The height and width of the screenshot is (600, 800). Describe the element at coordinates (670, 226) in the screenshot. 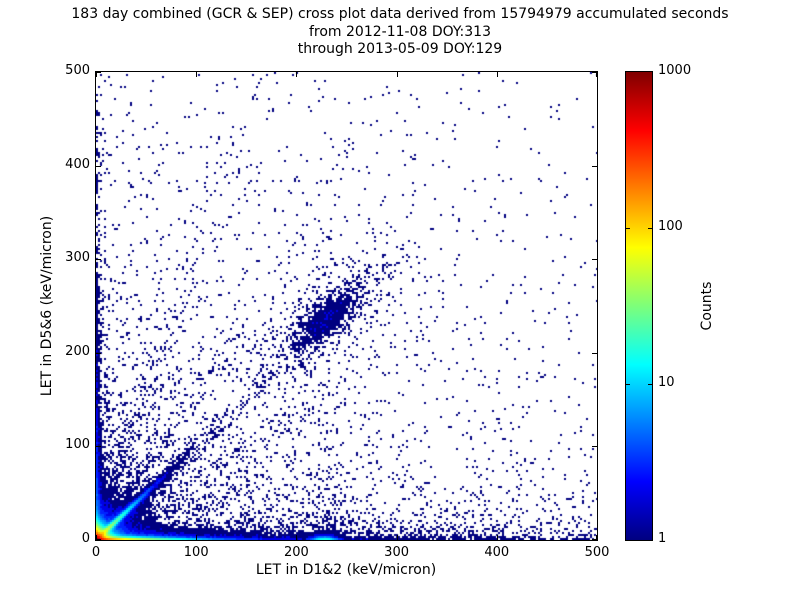

I see `colorbar-tick-label: 100` at that location.